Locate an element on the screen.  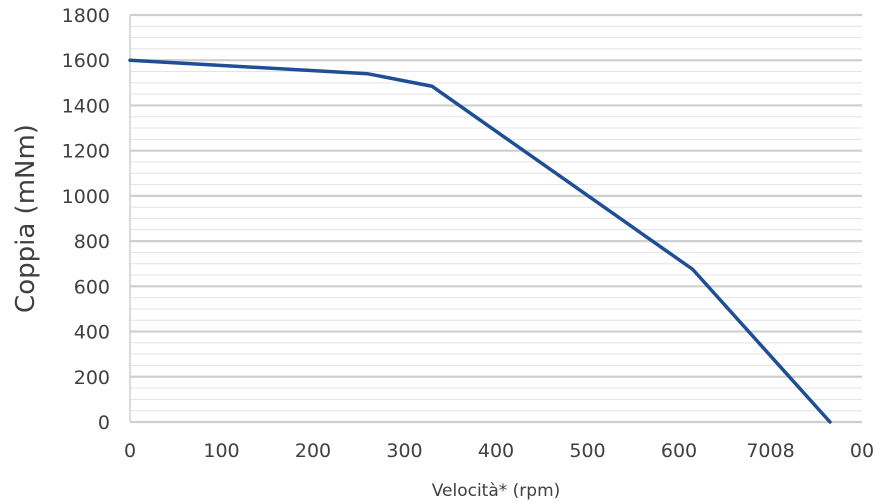
x-tick-label: 00 is located at coordinates (862, 451).